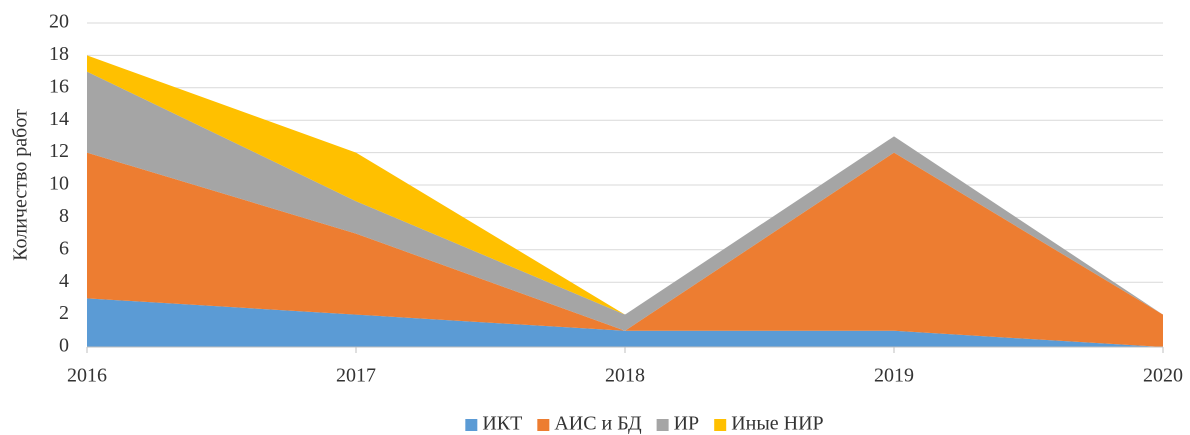 This screenshot has height=435, width=1190. Describe the element at coordinates (59, 184) in the screenshot. I see `y-tick-label: 10` at that location.